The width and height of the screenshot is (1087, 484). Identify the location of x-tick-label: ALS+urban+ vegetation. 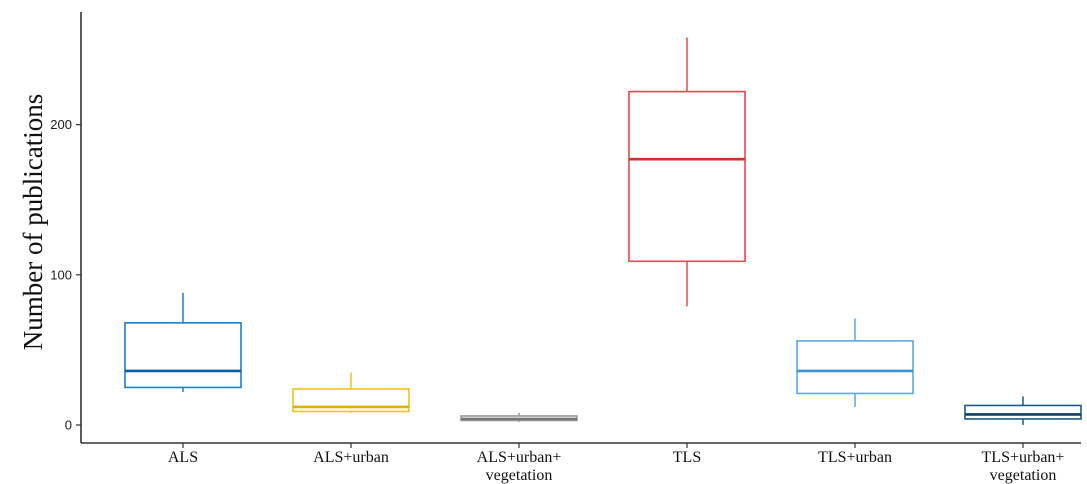
(519, 466).